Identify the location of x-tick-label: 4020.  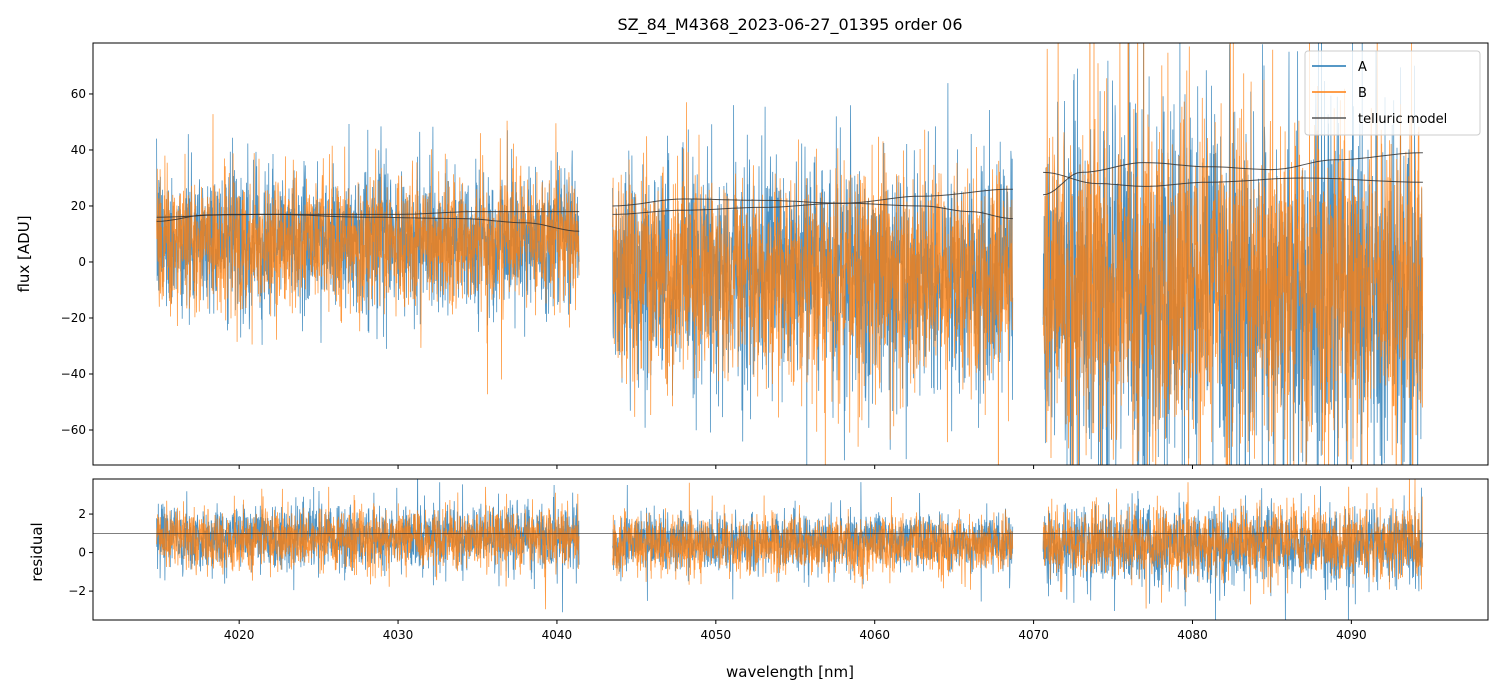
(239, 635).